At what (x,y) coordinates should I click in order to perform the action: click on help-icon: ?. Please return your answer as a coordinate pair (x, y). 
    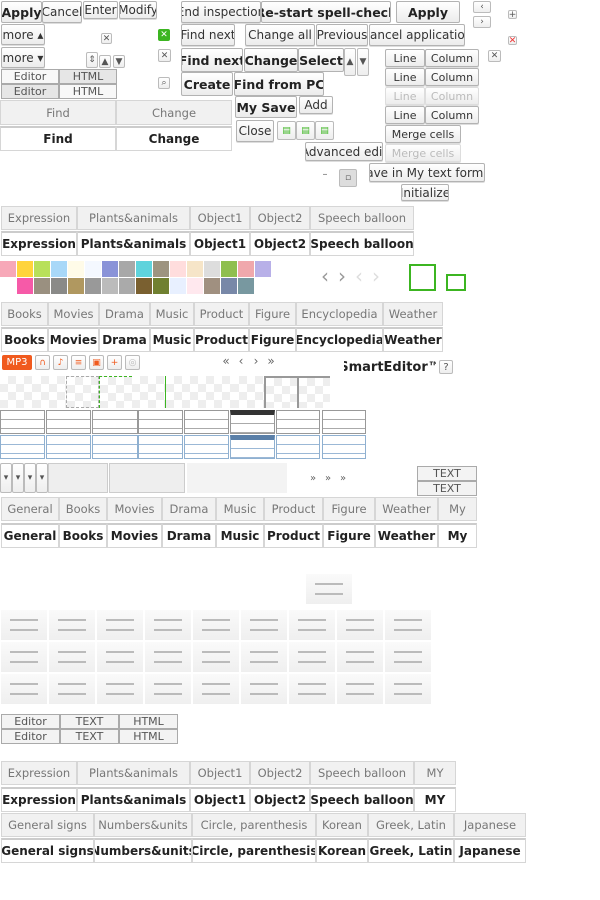
    Looking at the image, I should click on (446, 367).